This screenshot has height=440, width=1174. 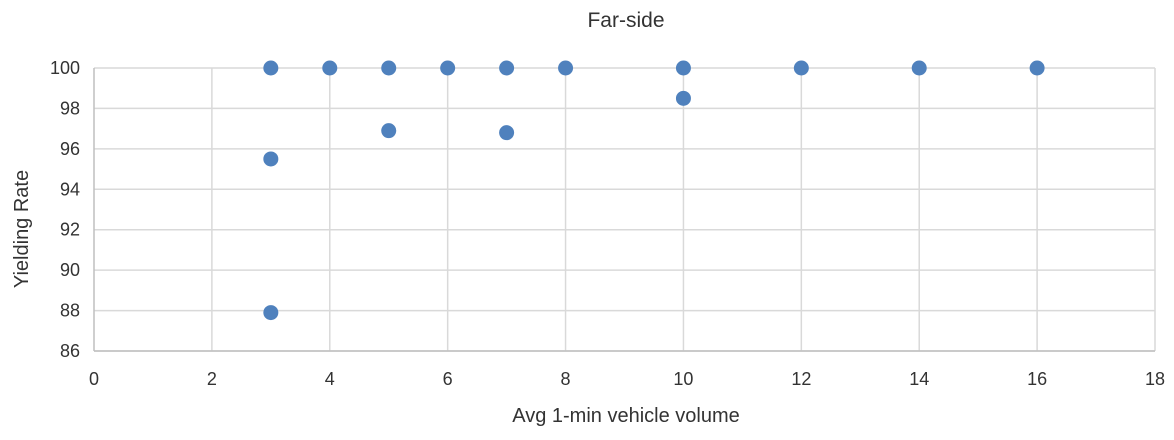 What do you see at coordinates (683, 379) in the screenshot?
I see `x-tick-label: 10` at bounding box center [683, 379].